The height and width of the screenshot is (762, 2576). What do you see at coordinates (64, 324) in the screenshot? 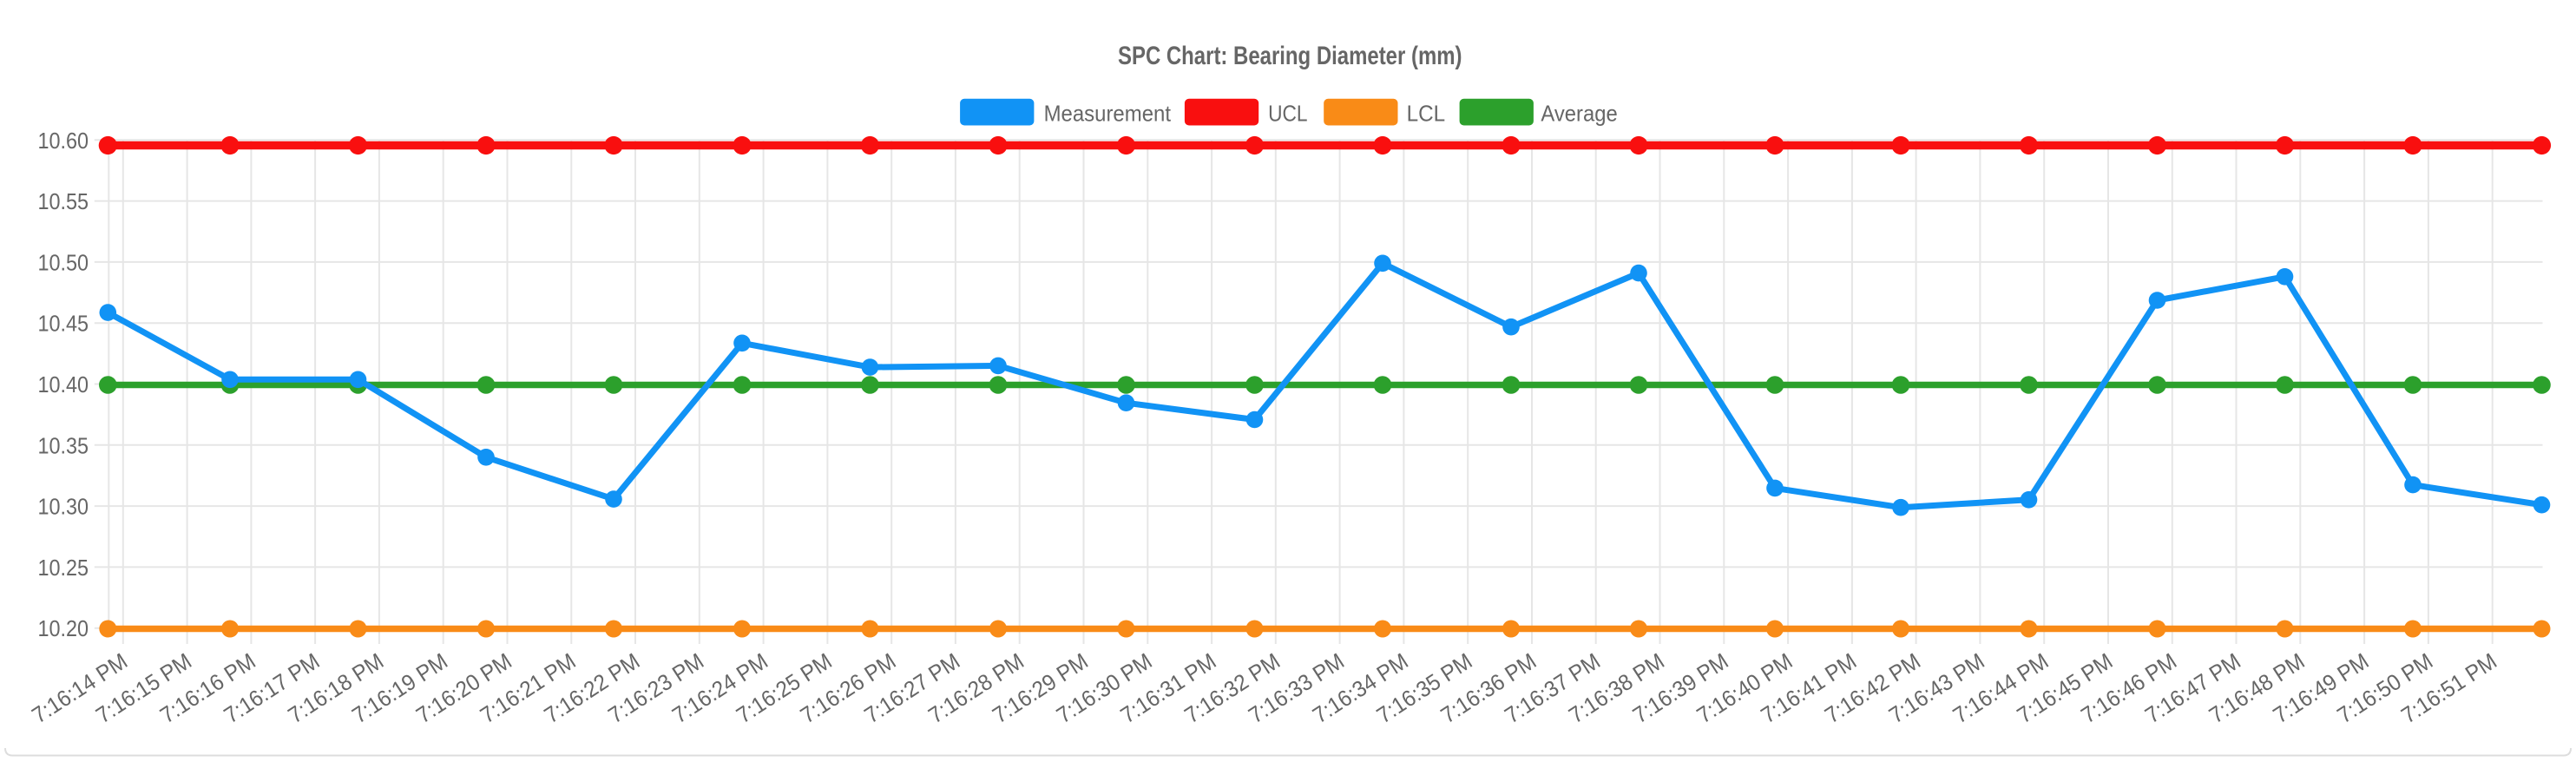
I see `svg-text: 10.45` at bounding box center [64, 324].